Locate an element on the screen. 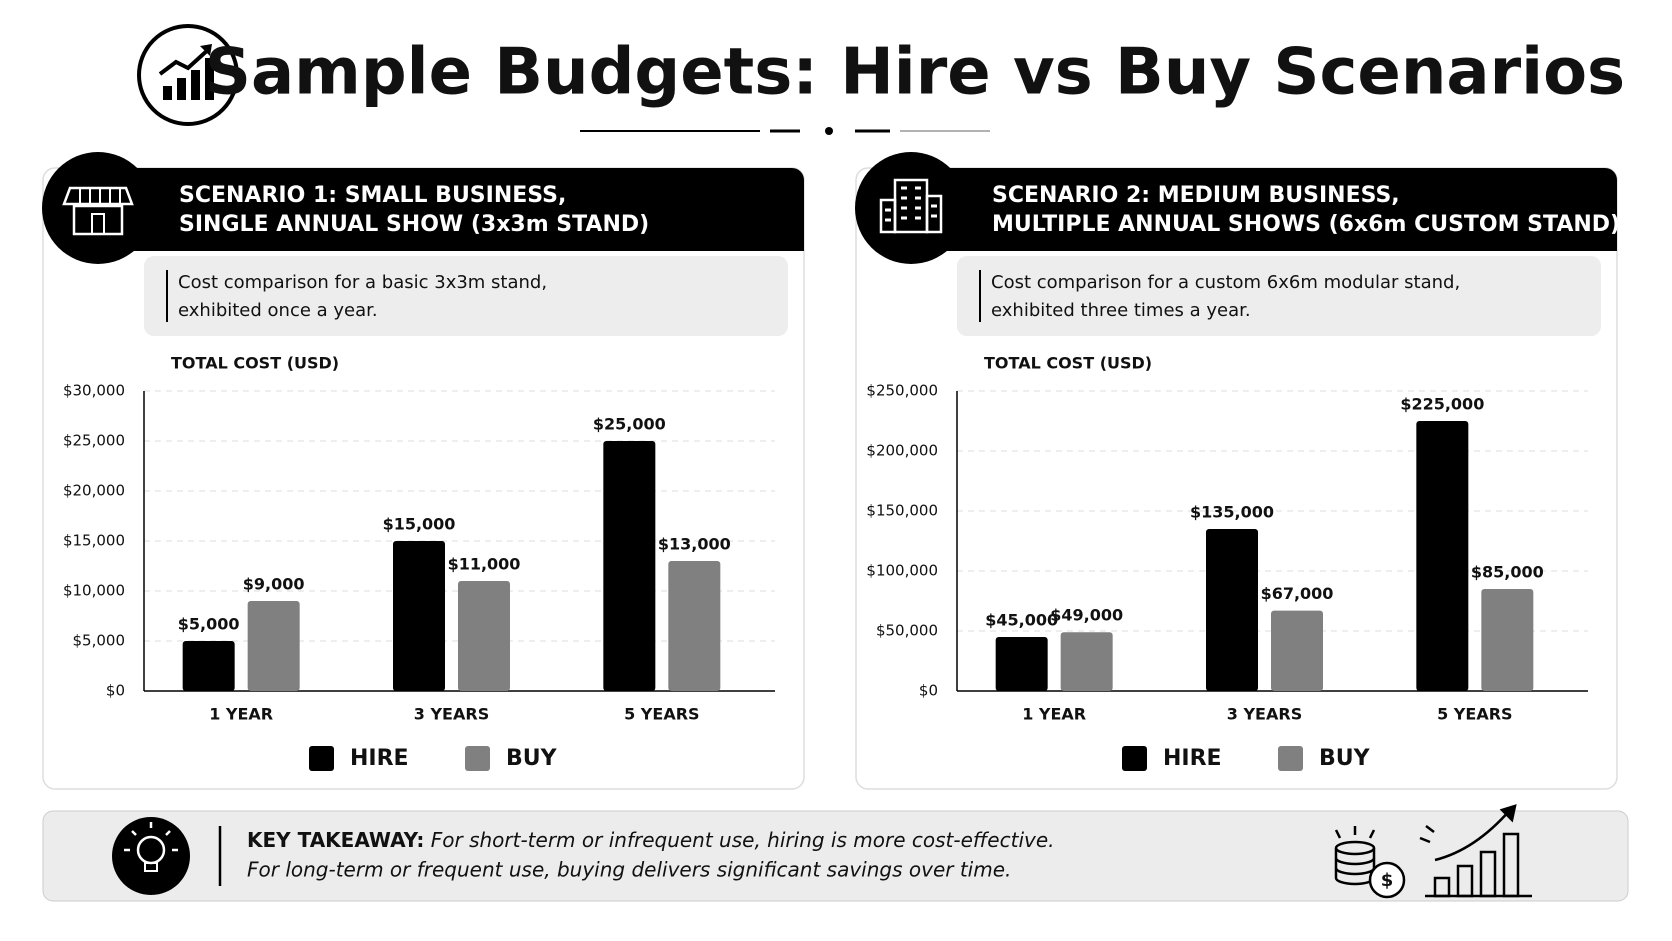  value-label: $85,000 is located at coordinates (1507, 572).